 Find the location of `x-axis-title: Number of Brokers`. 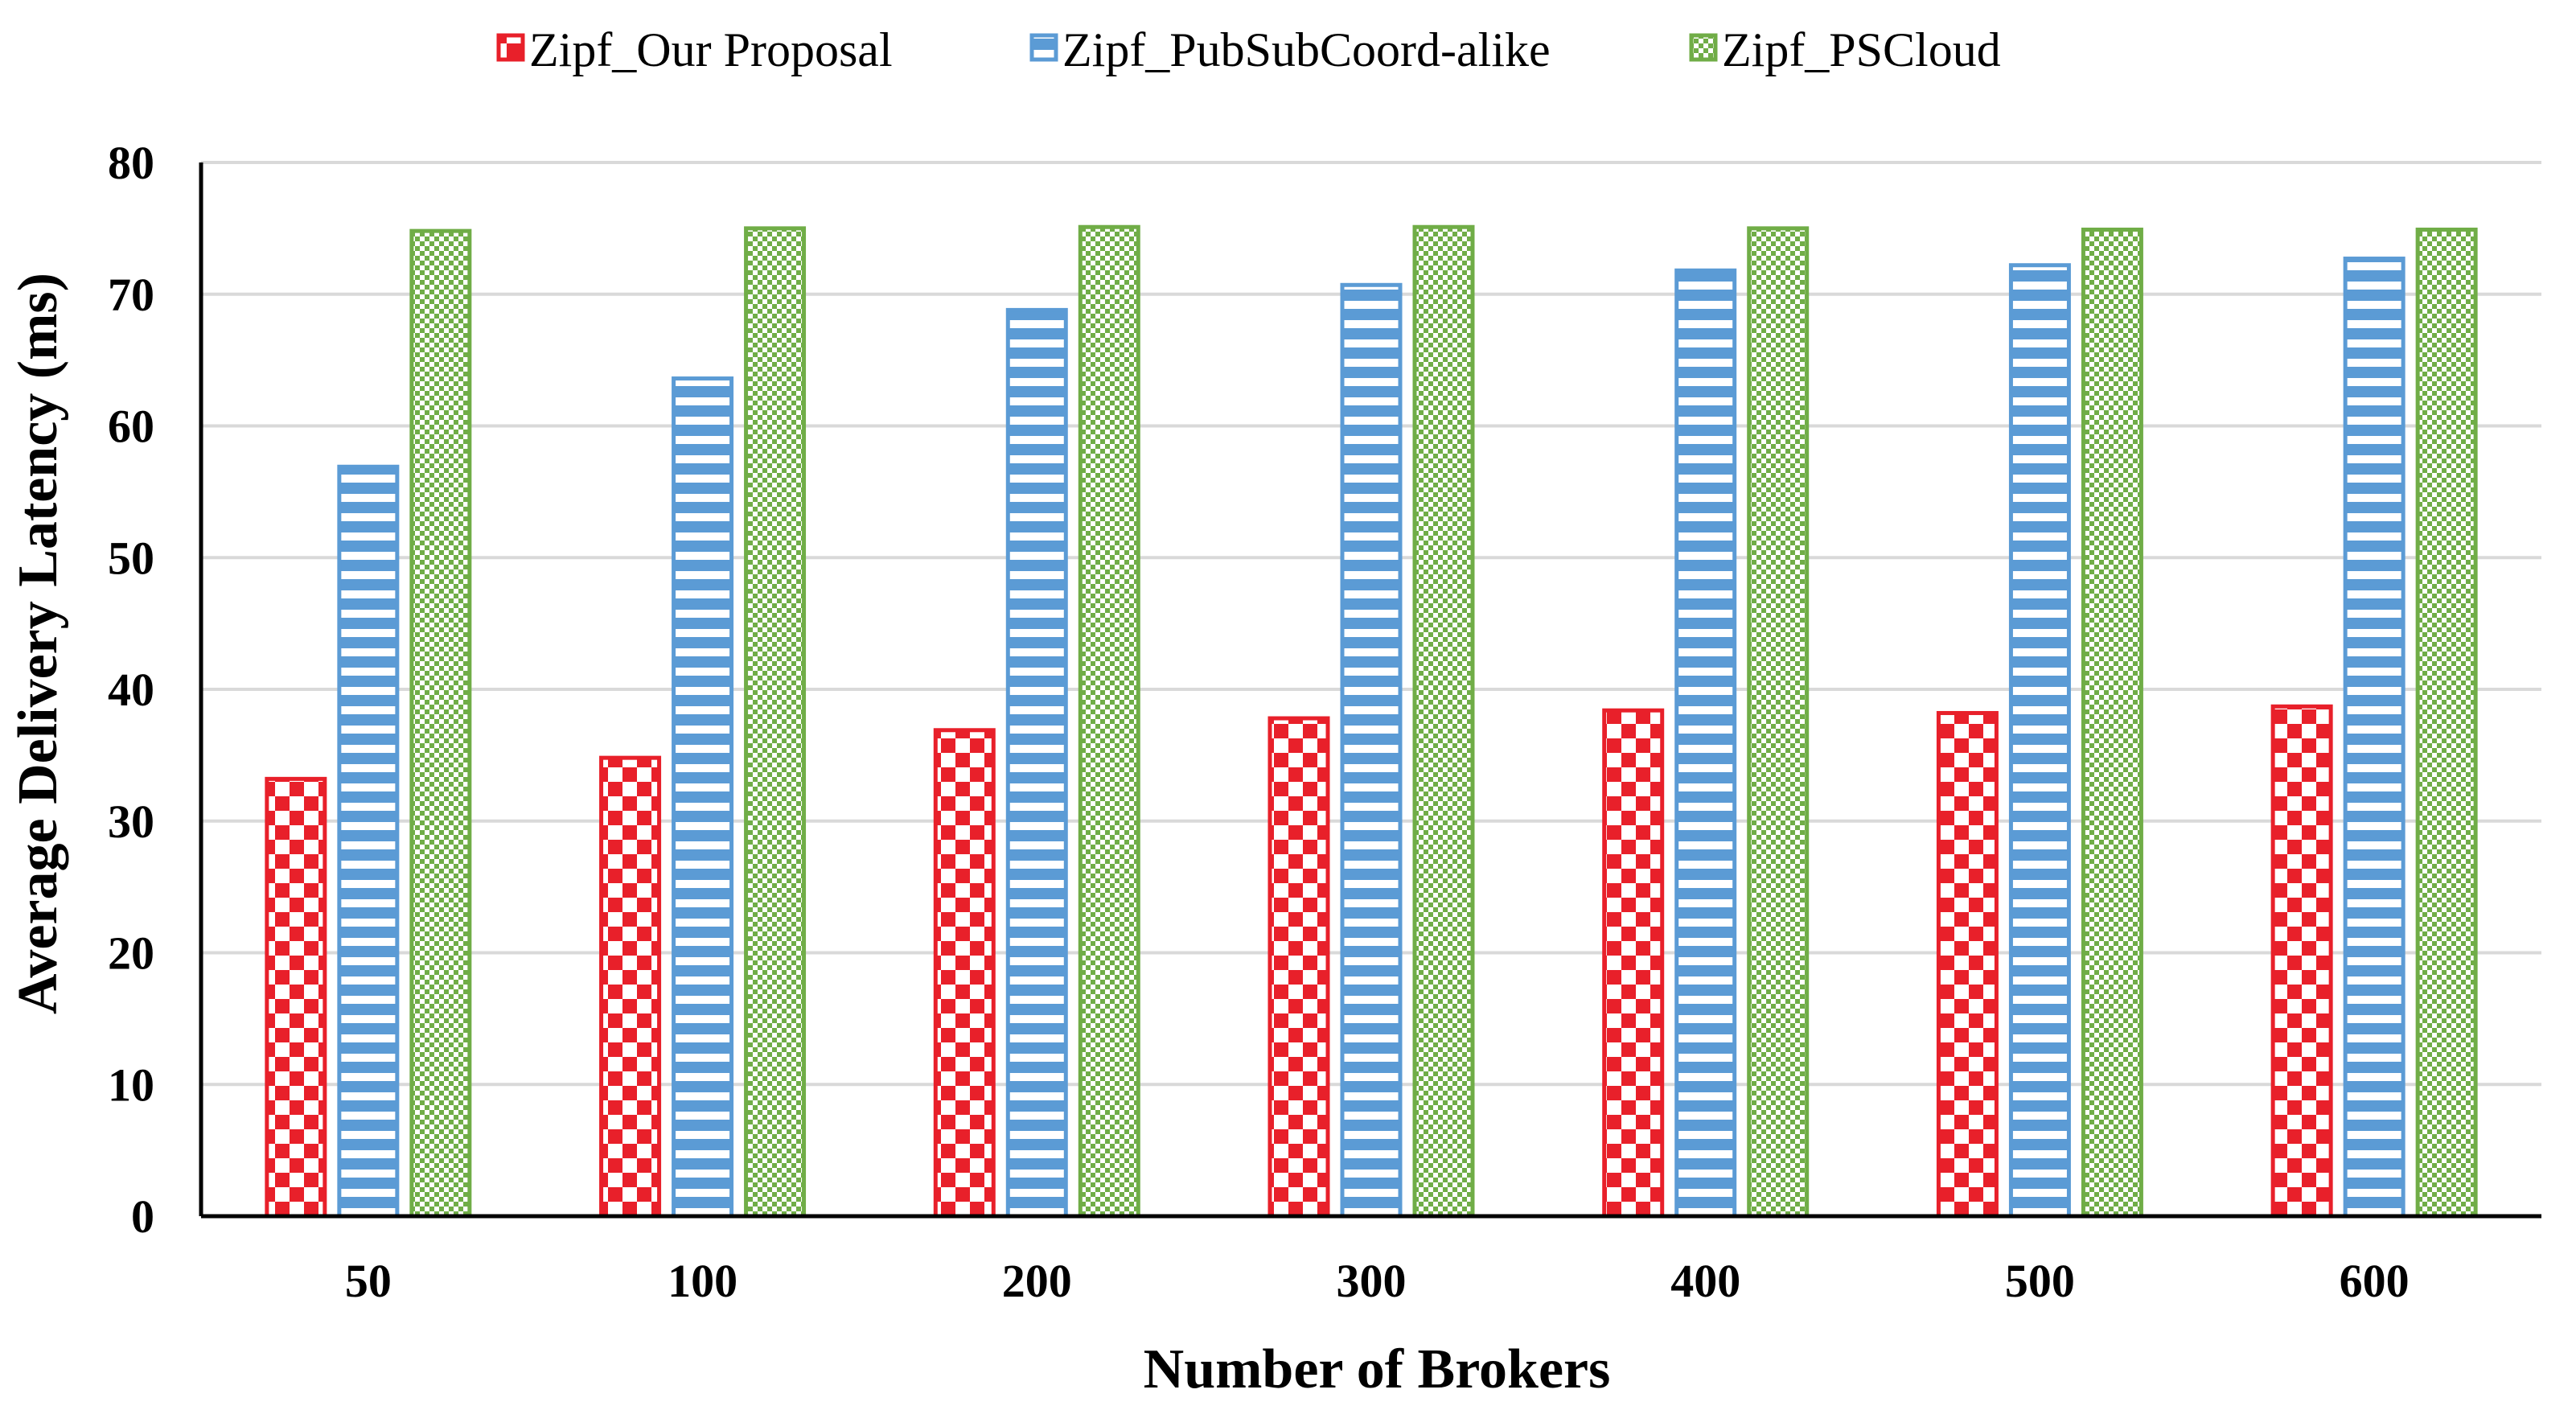

x-axis-title: Number of Brokers is located at coordinates (1377, 1369).